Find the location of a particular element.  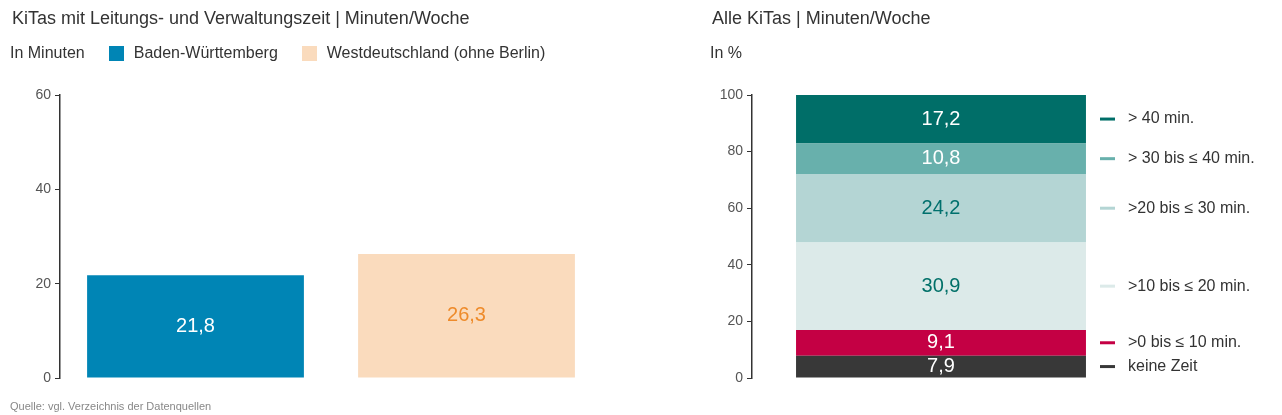

legend-label: >0 bis ≤ 10 min. is located at coordinates (1185, 342).